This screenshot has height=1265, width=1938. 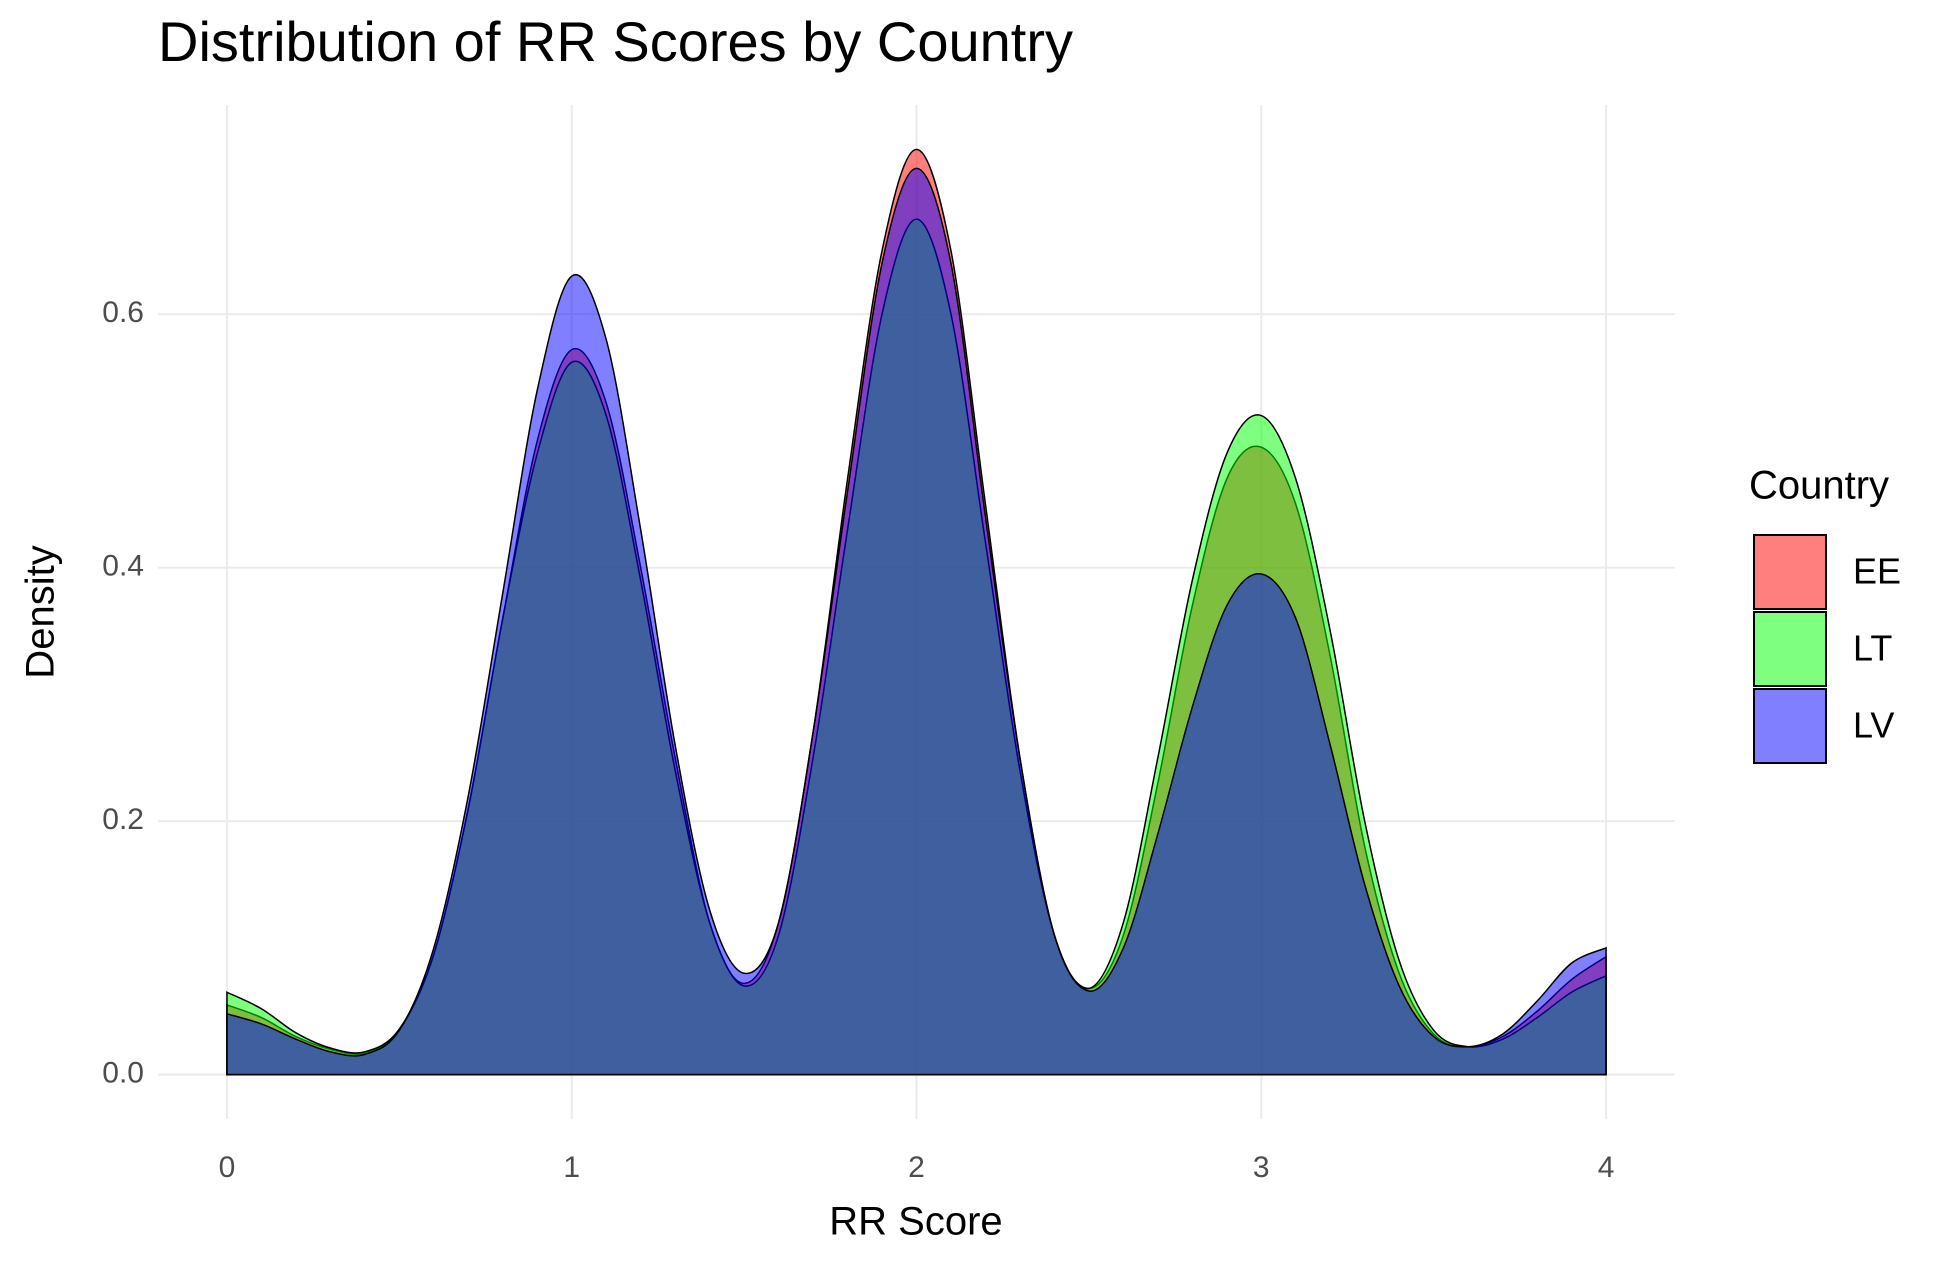 I want to click on x-tick-label: 3, so click(x=1261, y=1167).